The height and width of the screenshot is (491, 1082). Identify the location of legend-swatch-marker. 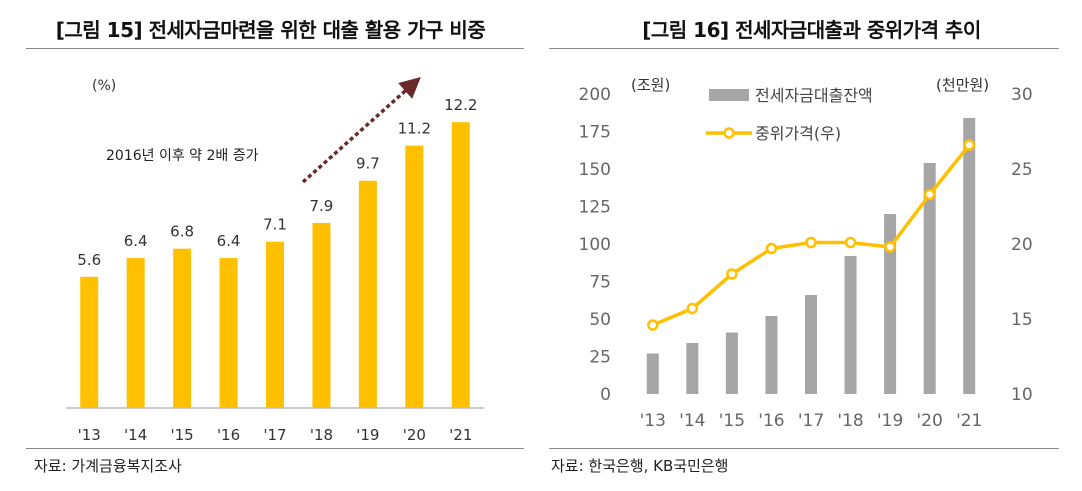
(729, 133).